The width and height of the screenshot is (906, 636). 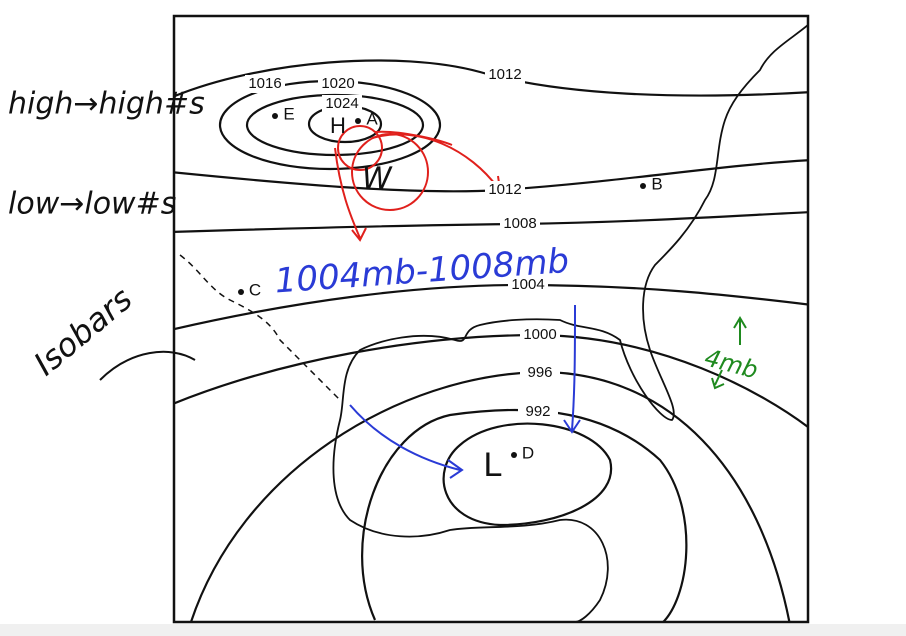 What do you see at coordinates (92, 204) in the screenshot?
I see `low-rule: low→low#s` at bounding box center [92, 204].